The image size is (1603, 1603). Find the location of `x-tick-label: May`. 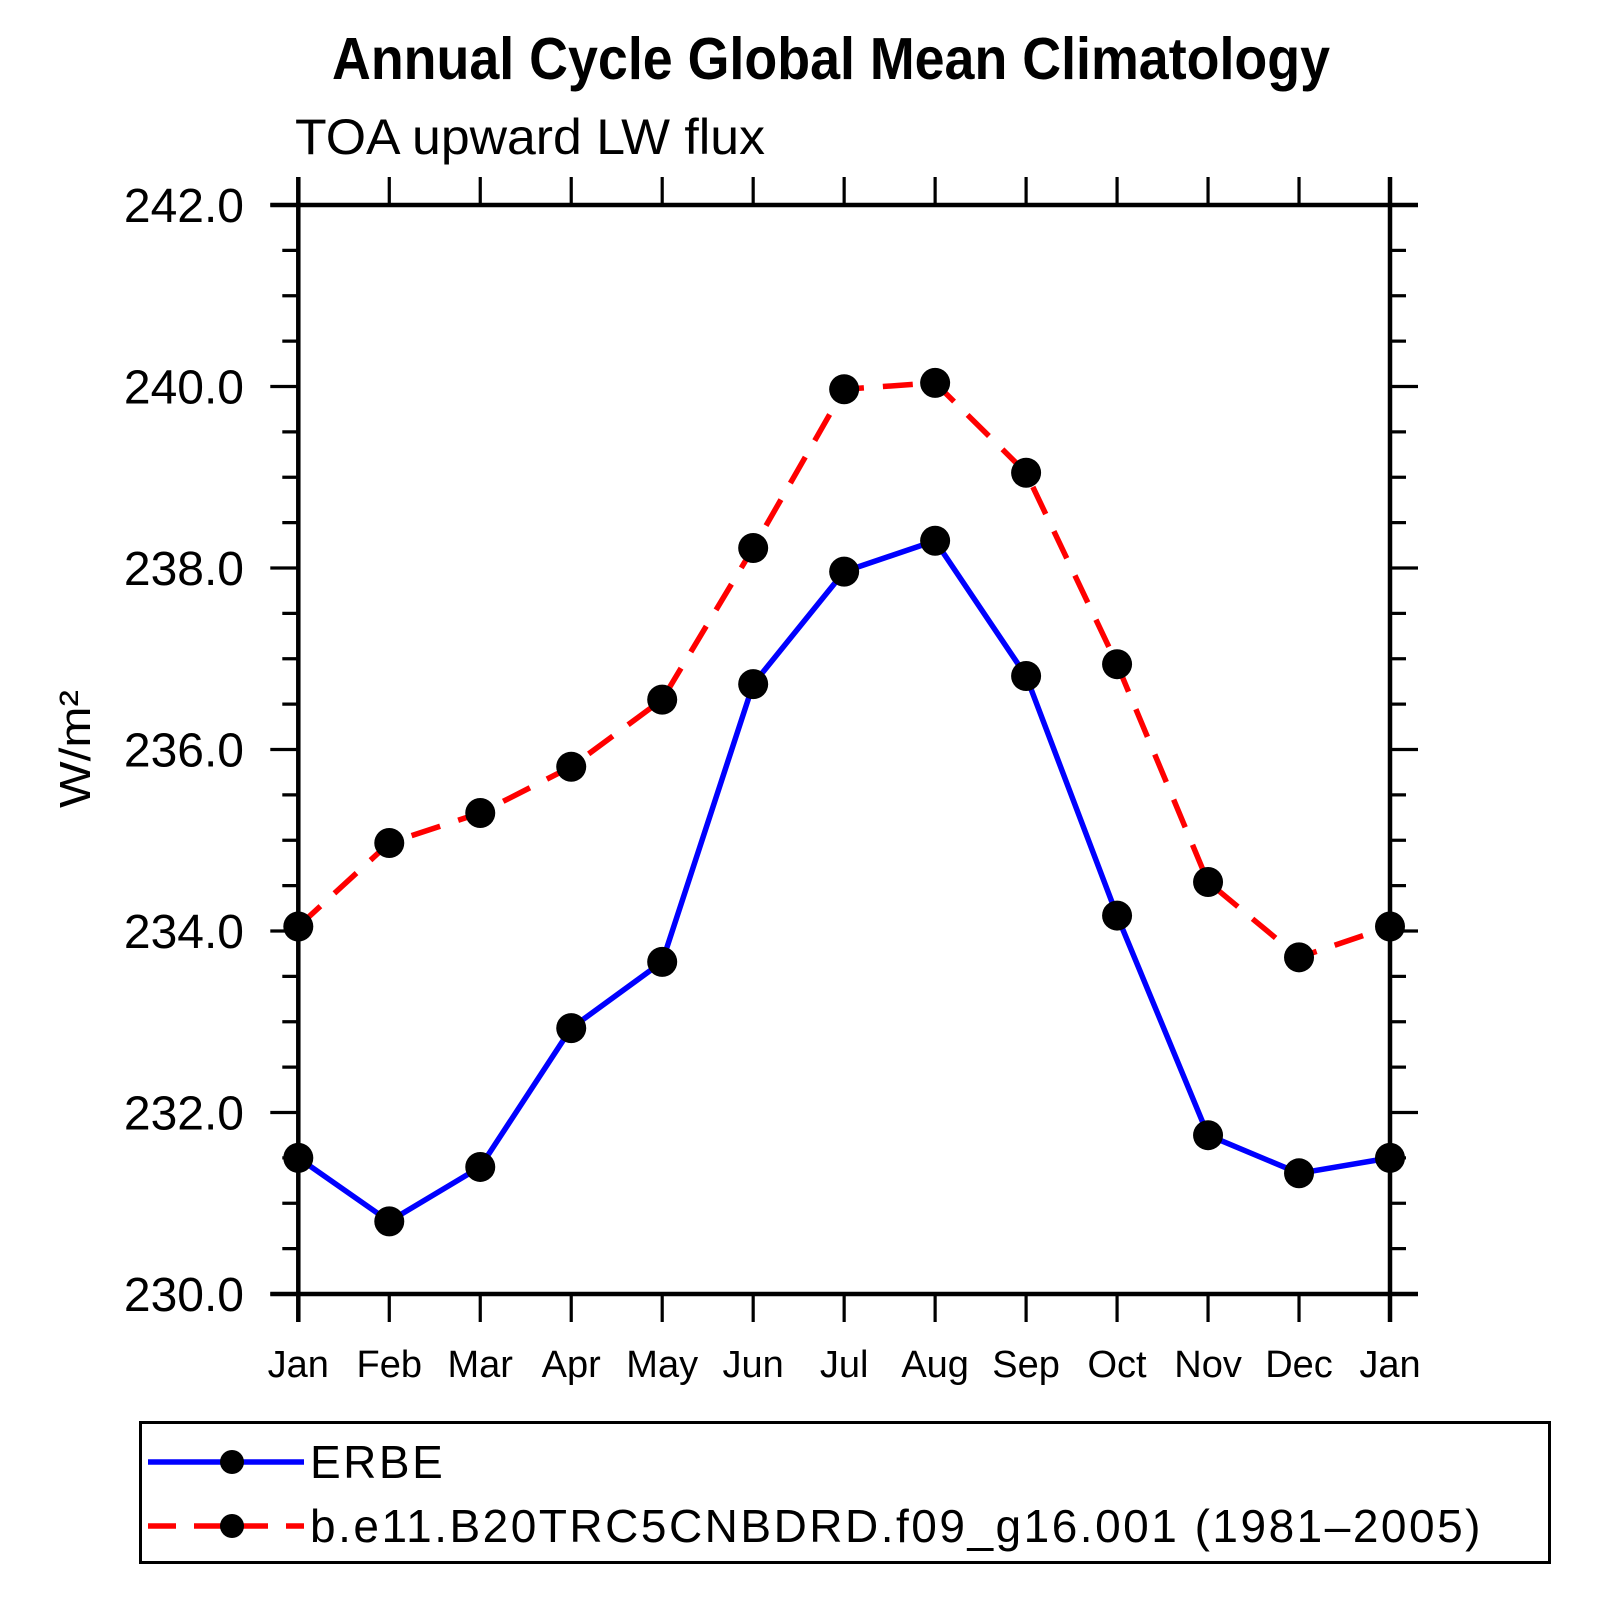

x-tick-label: May is located at coordinates (662, 1365).